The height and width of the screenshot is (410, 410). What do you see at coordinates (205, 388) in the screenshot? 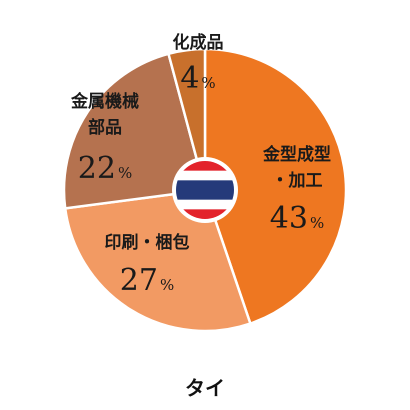
I see `chart-title: タイ` at bounding box center [205, 388].